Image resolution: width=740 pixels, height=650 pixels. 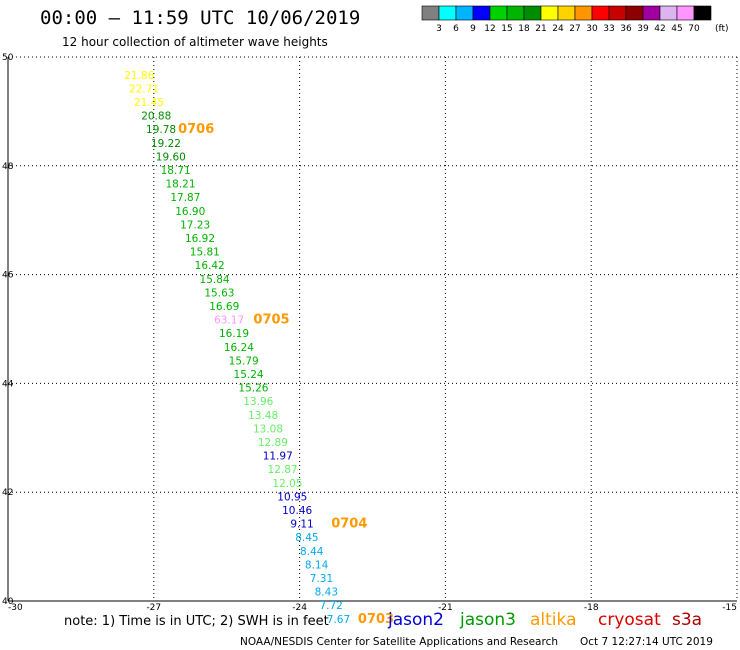 I want to click on wave-height-value: 8.43, so click(x=326, y=593).